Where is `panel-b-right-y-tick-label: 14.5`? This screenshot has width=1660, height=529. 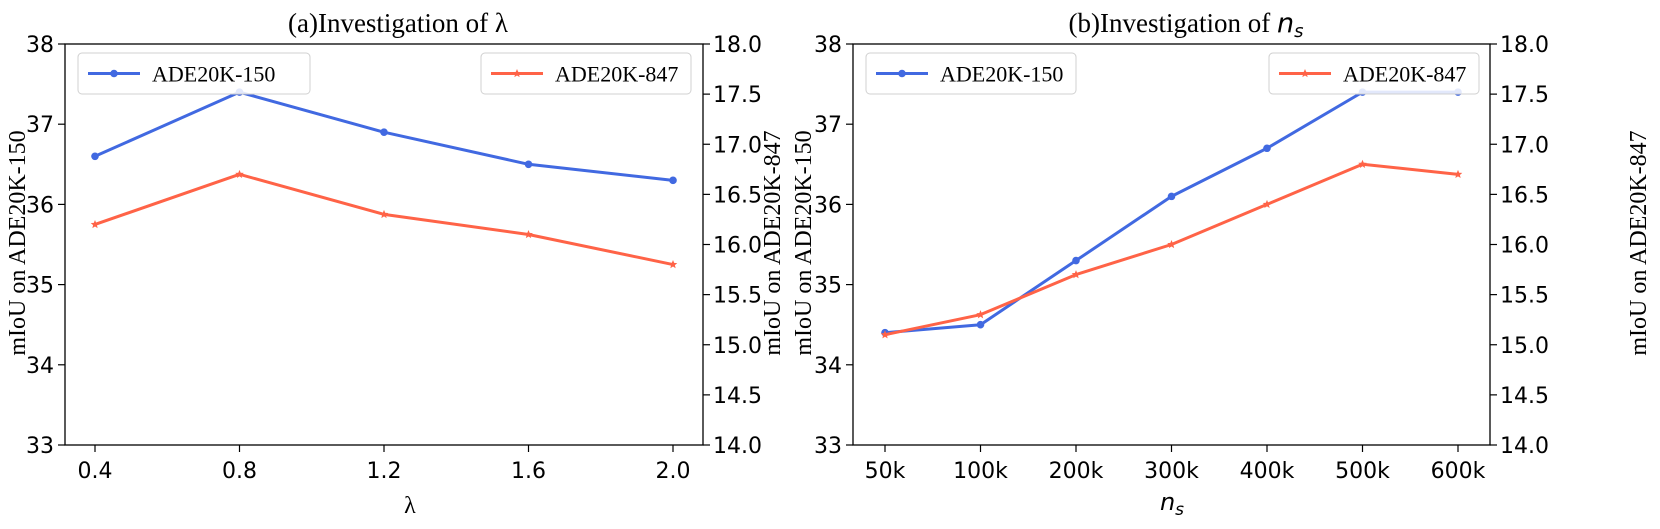 panel-b-right-y-tick-label: 14.5 is located at coordinates (1524, 396).